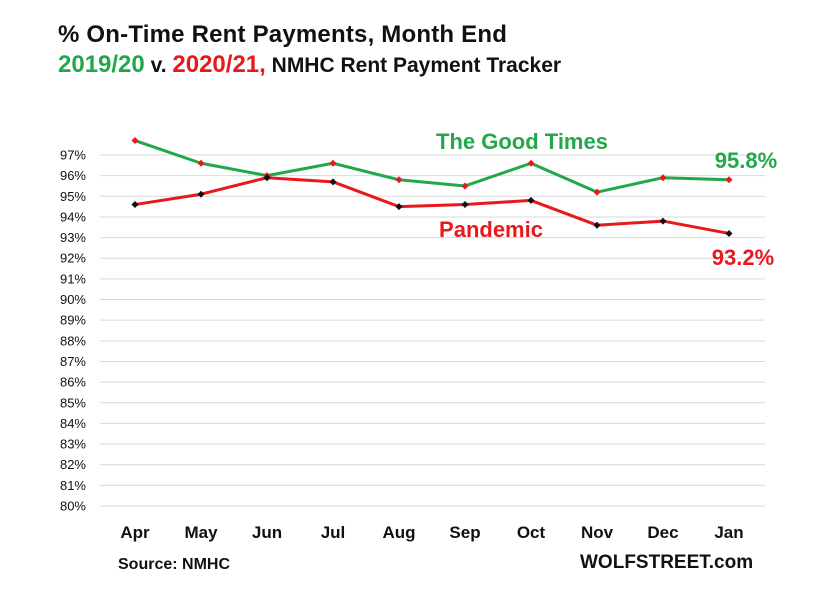  Describe the element at coordinates (743, 257) in the screenshot. I see `annotation-last-pandemic: 93.2%` at that location.